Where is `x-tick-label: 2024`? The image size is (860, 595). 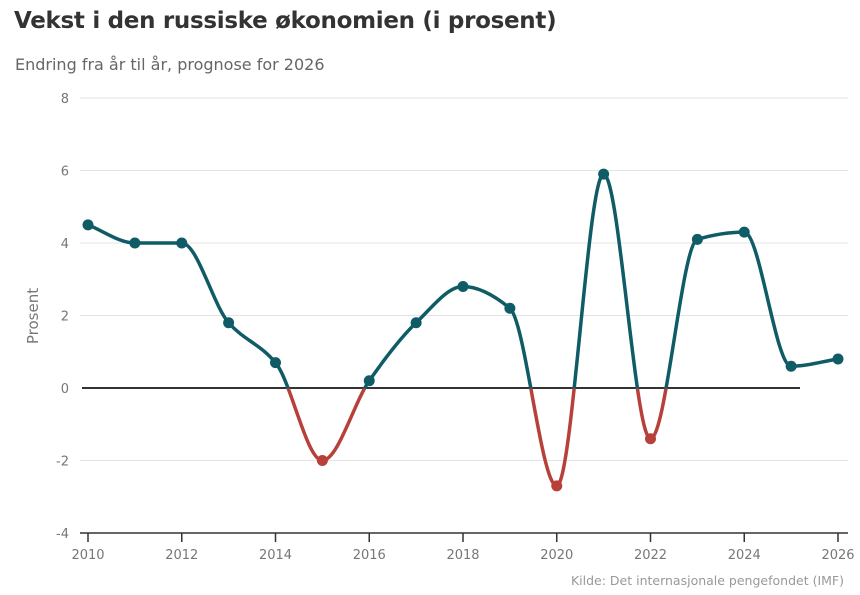
x-tick-label: 2024 is located at coordinates (744, 555).